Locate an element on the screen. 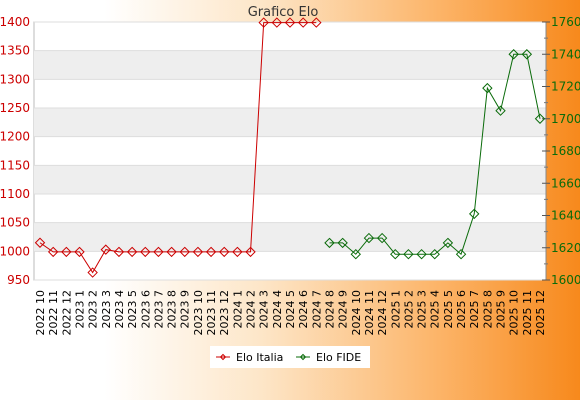 This screenshot has height=400, width=580. x-axis-tick-label: 2024 1 is located at coordinates (237, 309).